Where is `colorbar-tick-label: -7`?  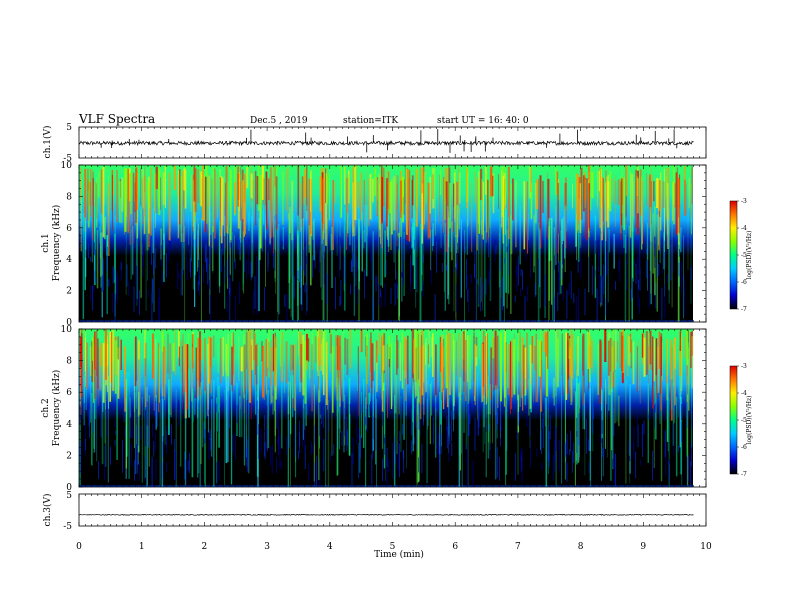
colorbar-tick-label: -7 is located at coordinates (744, 474).